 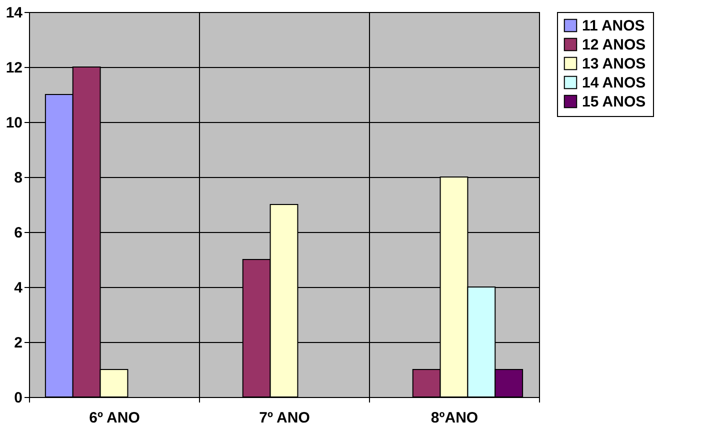 What do you see at coordinates (613, 26) in the screenshot?
I see `legend-label: 11 ANOS` at bounding box center [613, 26].